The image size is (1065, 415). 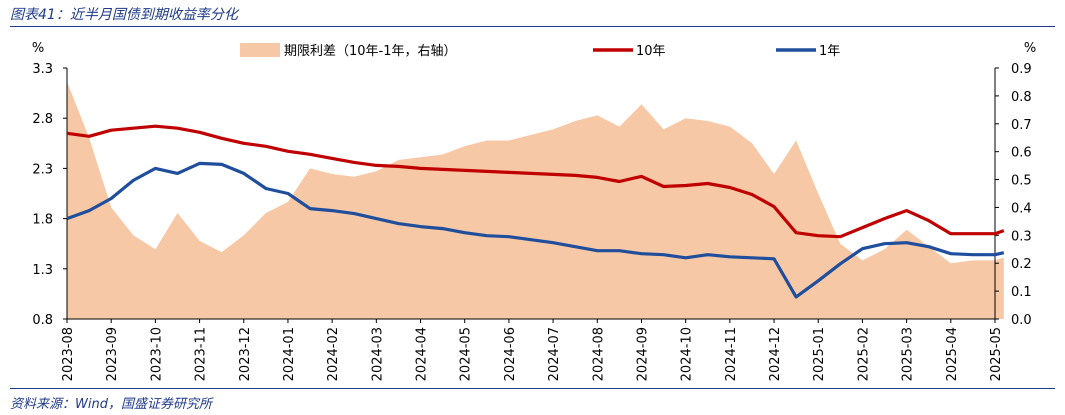 What do you see at coordinates (466, 354) in the screenshot?
I see `x-tick-label: 2024-05` at bounding box center [466, 354].